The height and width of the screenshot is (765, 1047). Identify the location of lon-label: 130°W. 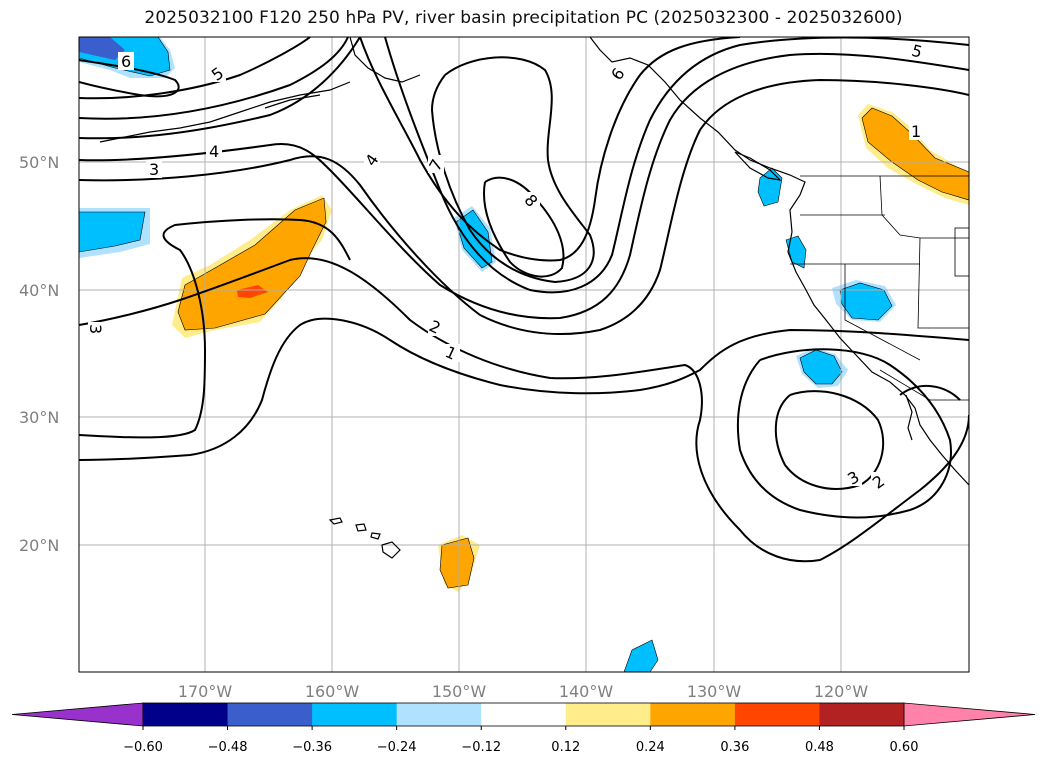
(714, 691).